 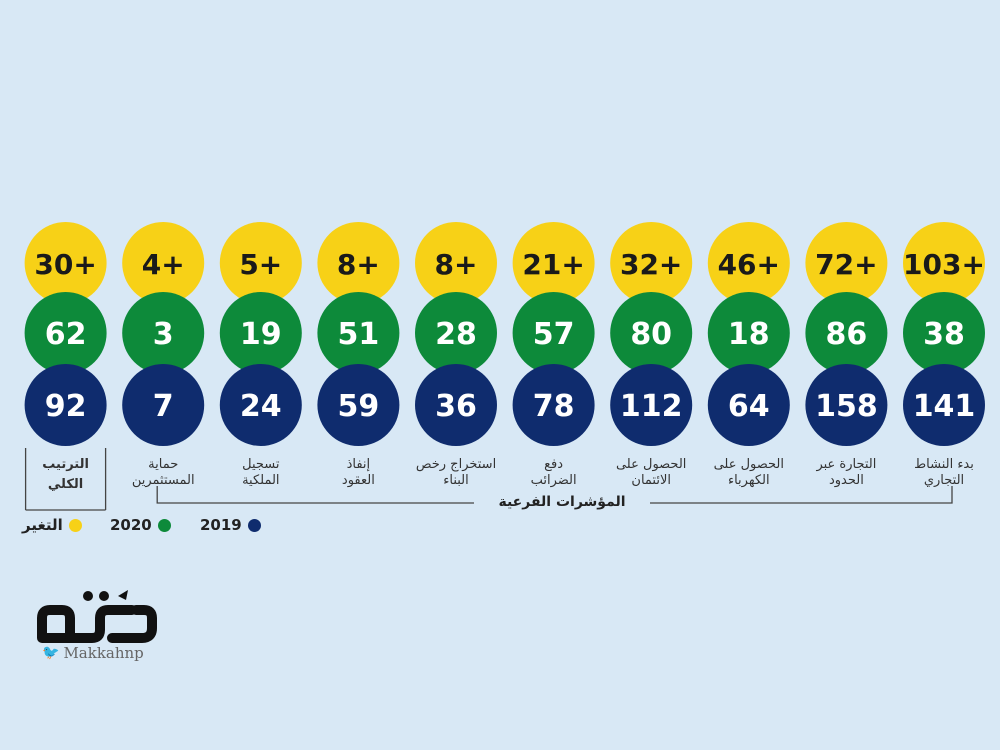 What do you see at coordinates (164, 525) in the screenshot?
I see `legend-2020-dot` at bounding box center [164, 525].